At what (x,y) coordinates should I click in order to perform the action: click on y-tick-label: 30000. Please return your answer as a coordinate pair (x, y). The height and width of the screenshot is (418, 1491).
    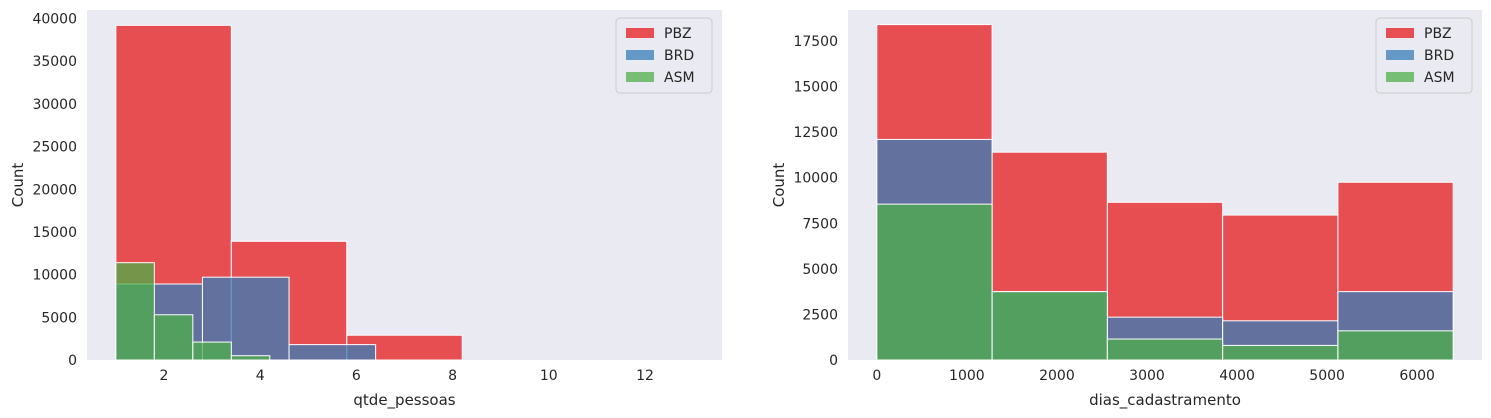
    Looking at the image, I should click on (54, 105).